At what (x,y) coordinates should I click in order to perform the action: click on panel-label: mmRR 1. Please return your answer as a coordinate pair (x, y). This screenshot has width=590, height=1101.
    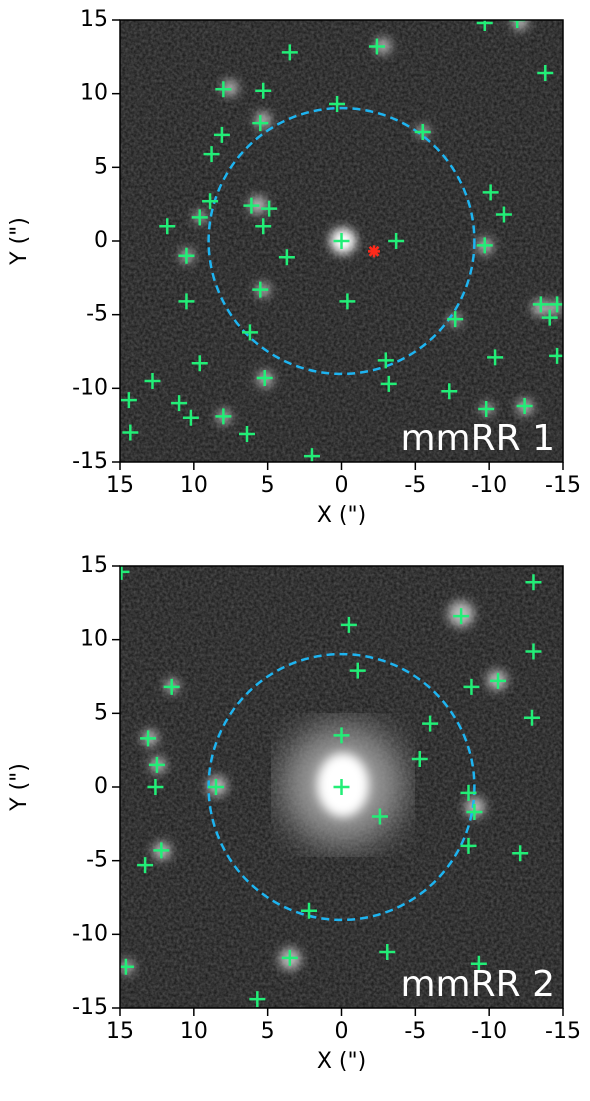
    Looking at the image, I should click on (477, 438).